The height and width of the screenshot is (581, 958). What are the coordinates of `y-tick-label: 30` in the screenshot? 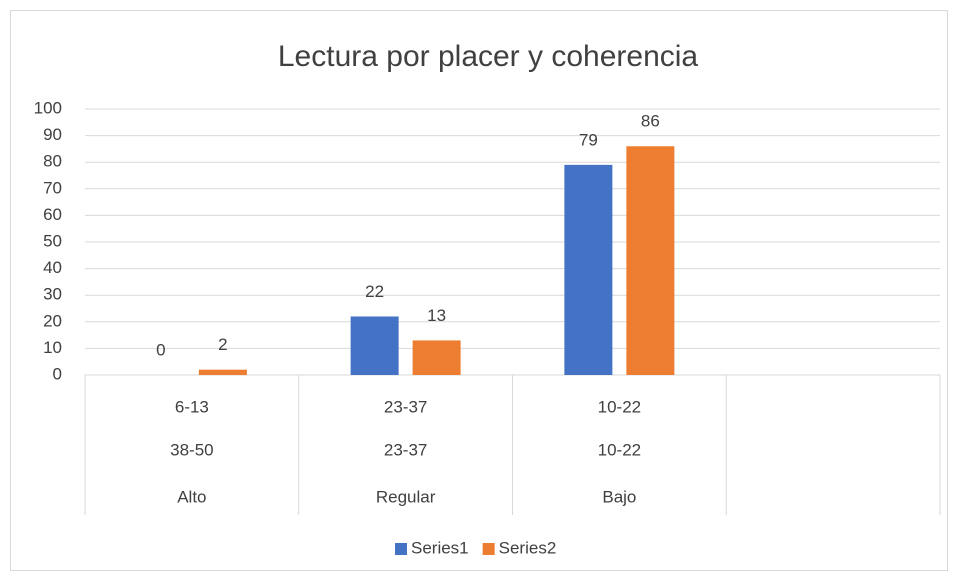 It's located at (52, 294).